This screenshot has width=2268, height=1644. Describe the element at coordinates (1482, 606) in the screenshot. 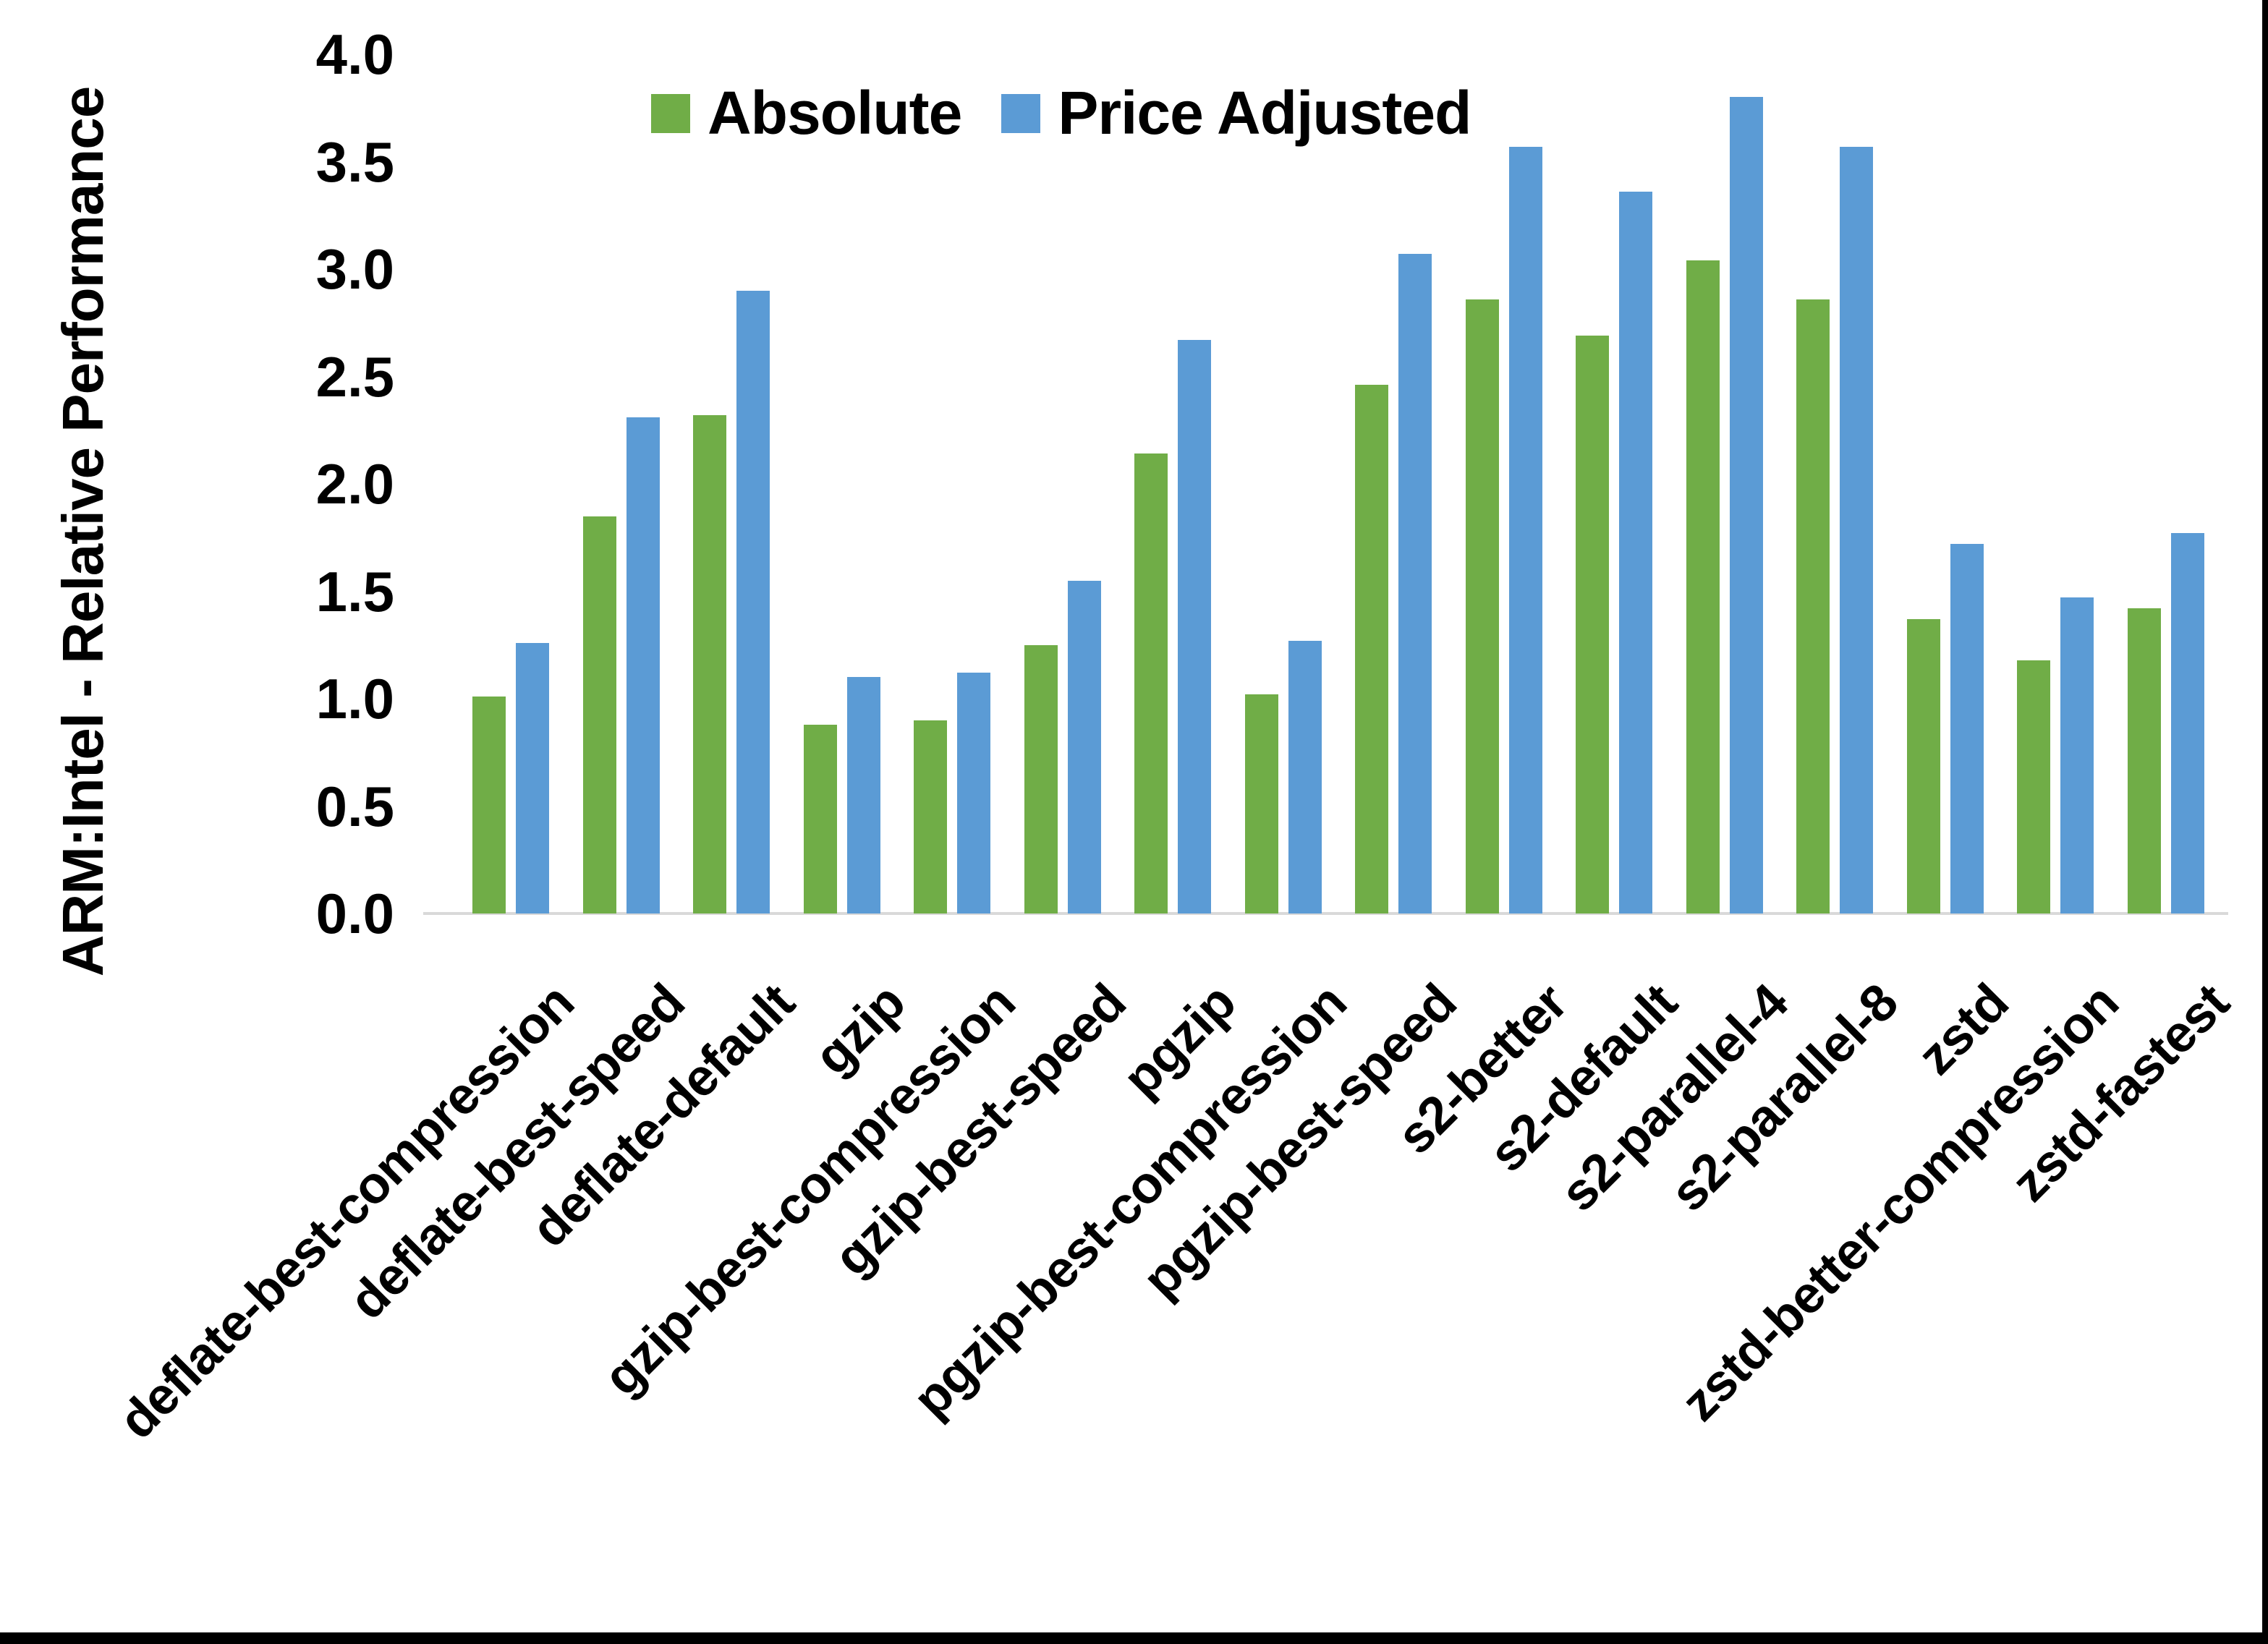

I see `bar-absolute-s2-better` at that location.